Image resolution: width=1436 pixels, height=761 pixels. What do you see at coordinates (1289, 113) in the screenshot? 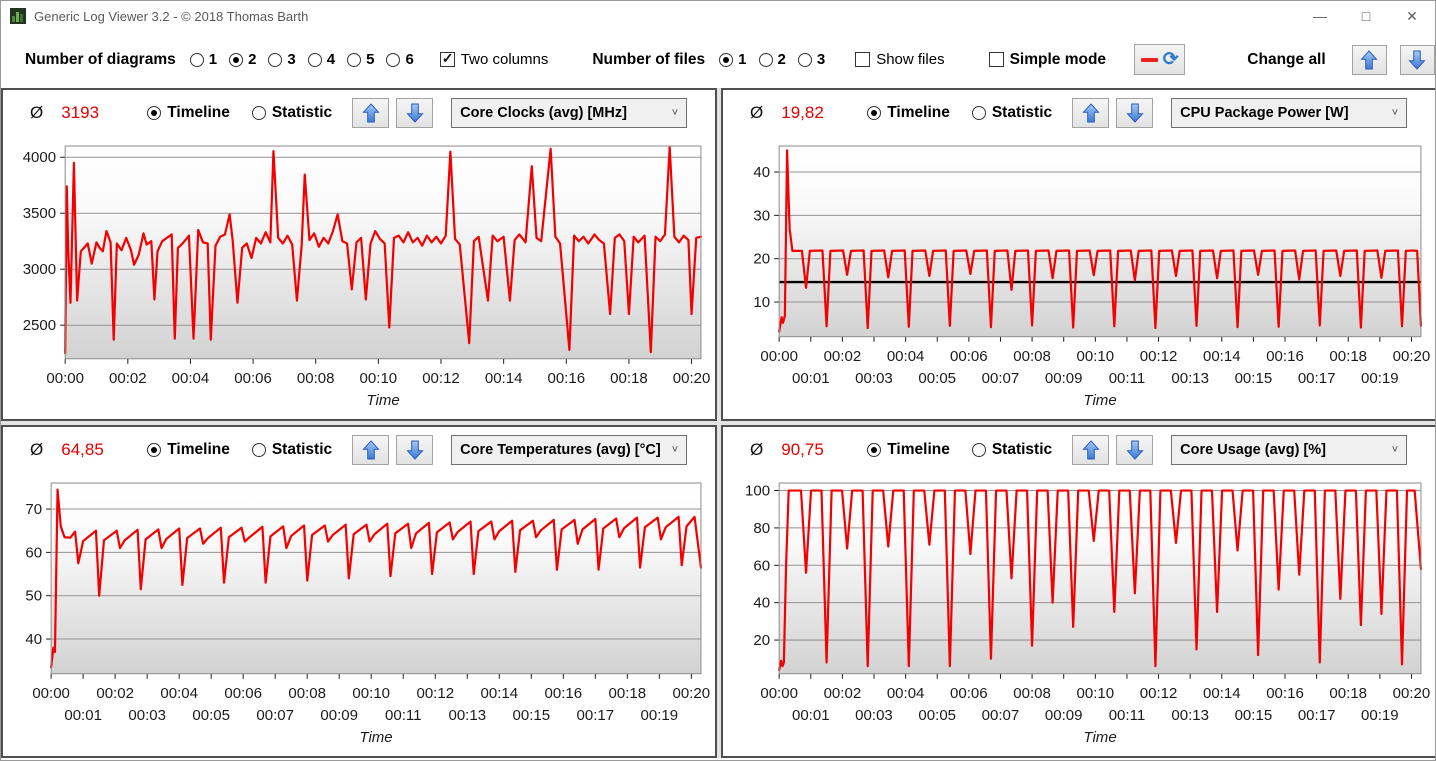
I see `metric-dropdown: CPU Package Power [W] ˅` at bounding box center [1289, 113].